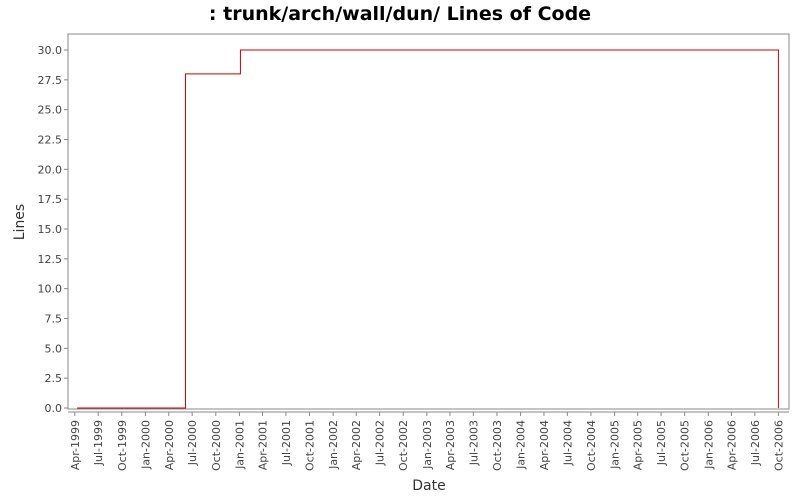 The image size is (800, 500). What do you see at coordinates (428, 486) in the screenshot?
I see `x-axis-label: Date` at bounding box center [428, 486].